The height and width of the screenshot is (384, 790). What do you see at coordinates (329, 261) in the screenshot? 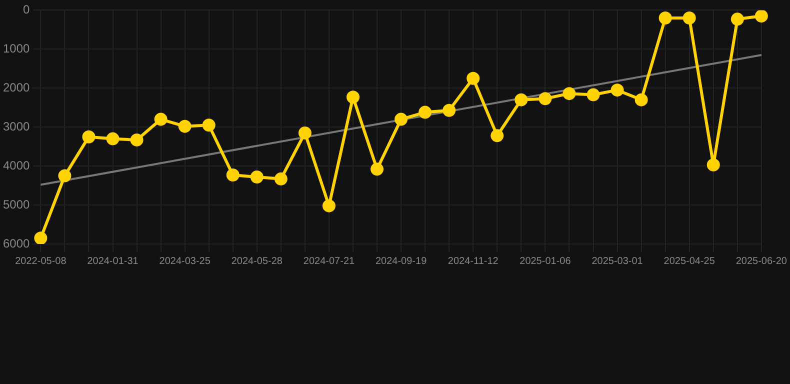
I see `x-tick-label: 2024-07-21` at bounding box center [329, 261].